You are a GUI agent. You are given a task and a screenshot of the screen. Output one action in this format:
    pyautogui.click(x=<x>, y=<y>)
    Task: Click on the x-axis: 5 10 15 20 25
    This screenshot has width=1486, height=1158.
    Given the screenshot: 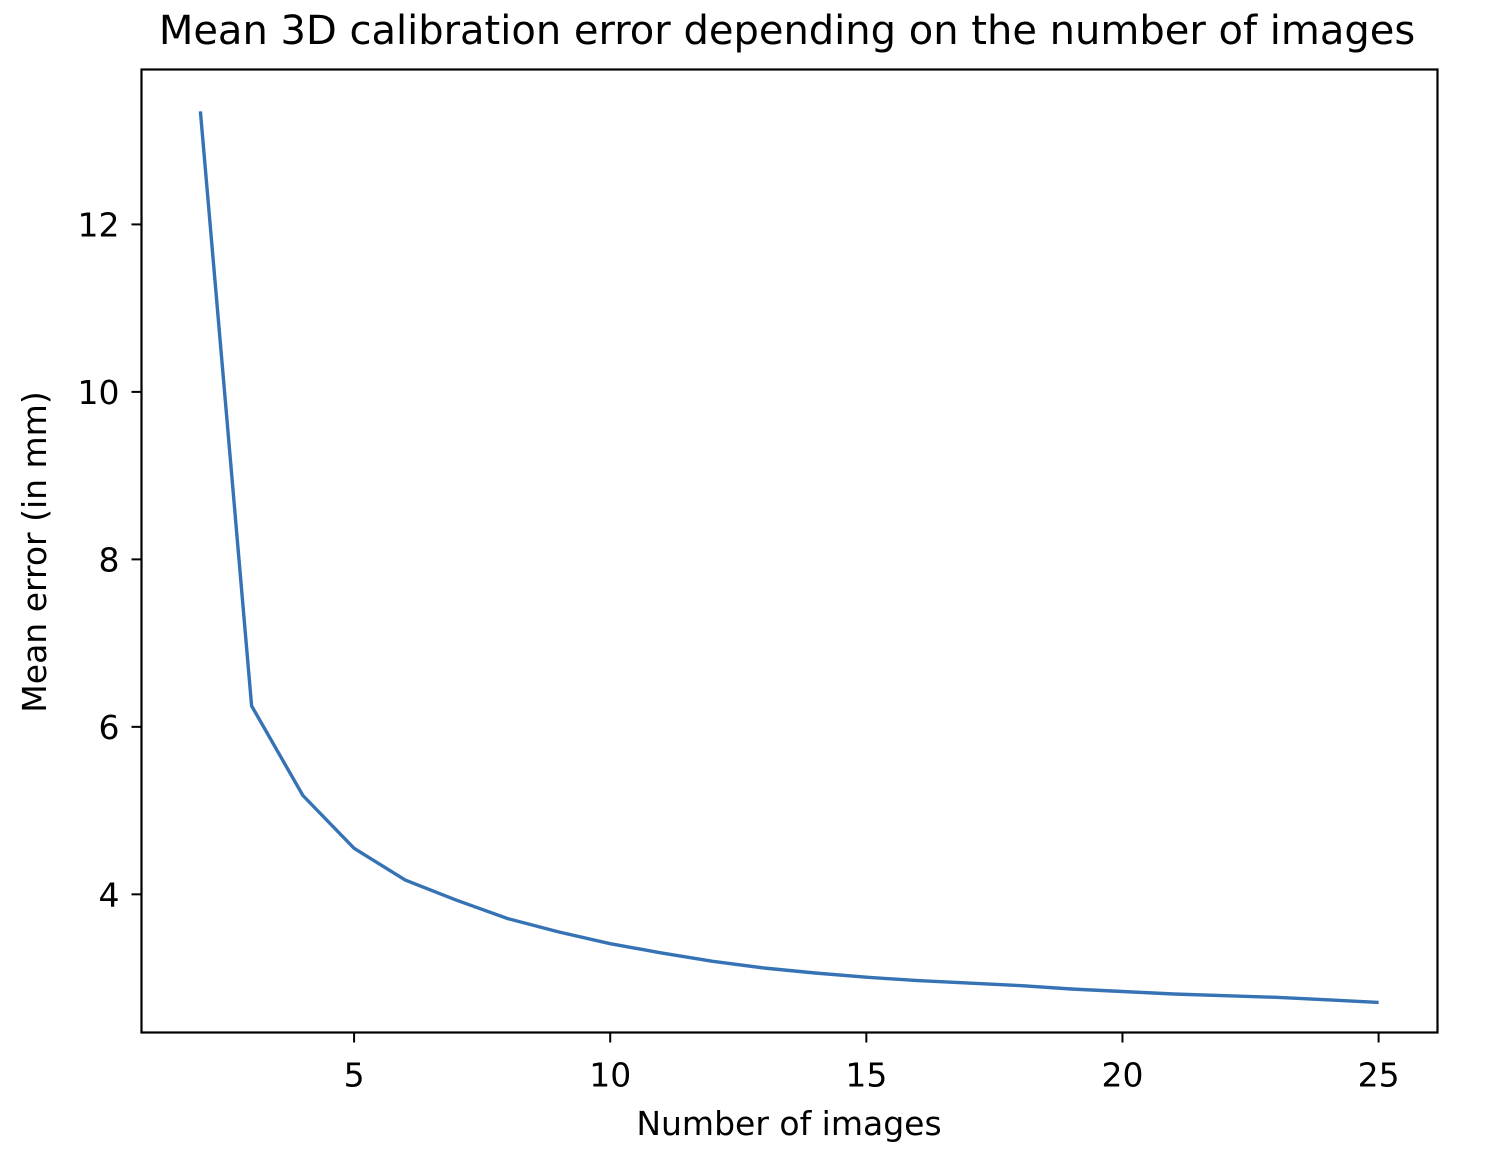 What is the action you would take?
    pyautogui.click(x=872, y=1063)
    